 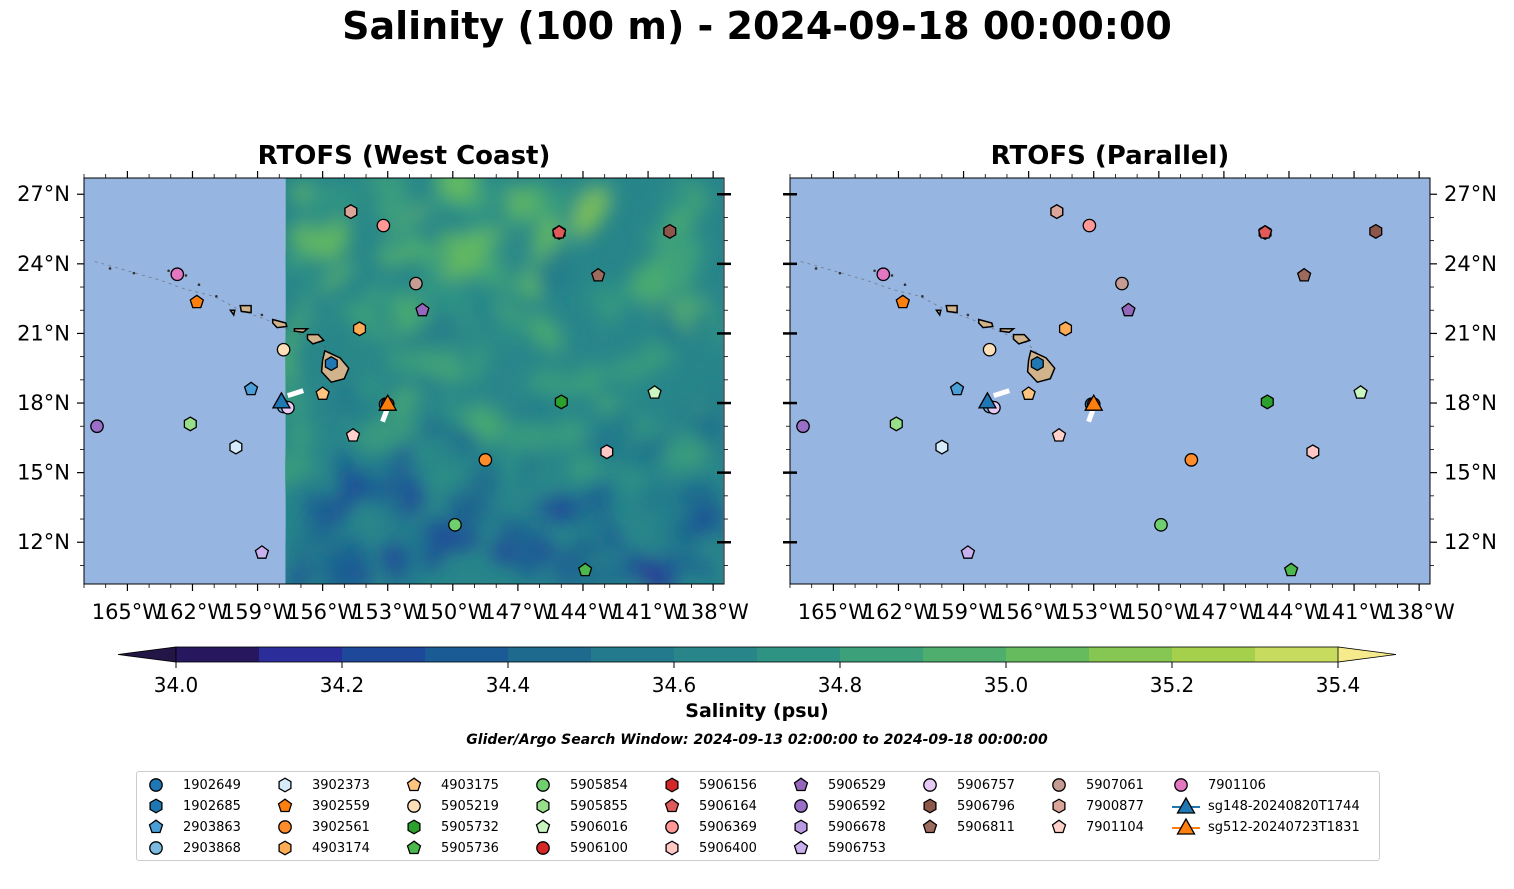 What do you see at coordinates (757, 711) in the screenshot?
I see `colorbar-label: Salinity (psu)` at bounding box center [757, 711].